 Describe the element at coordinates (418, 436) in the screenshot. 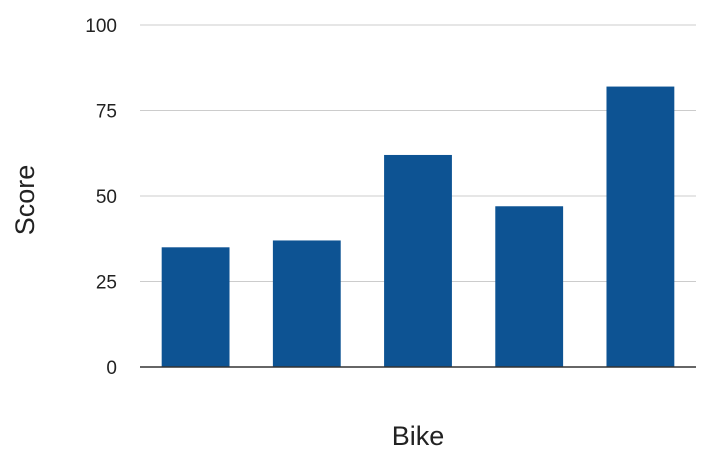

I see `x-axis-label: Bike` at that location.